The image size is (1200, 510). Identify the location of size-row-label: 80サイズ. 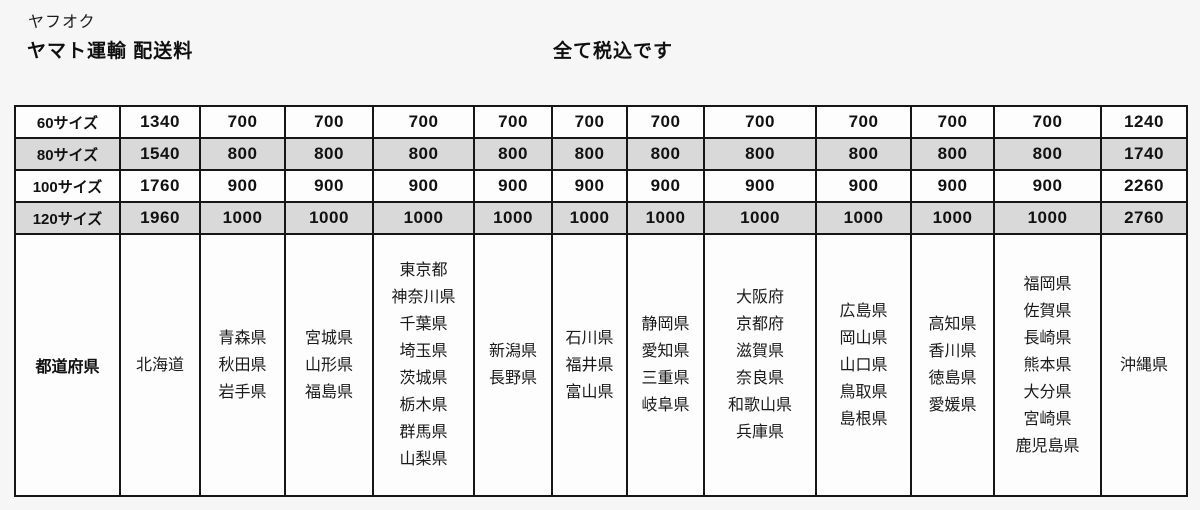
(67, 154).